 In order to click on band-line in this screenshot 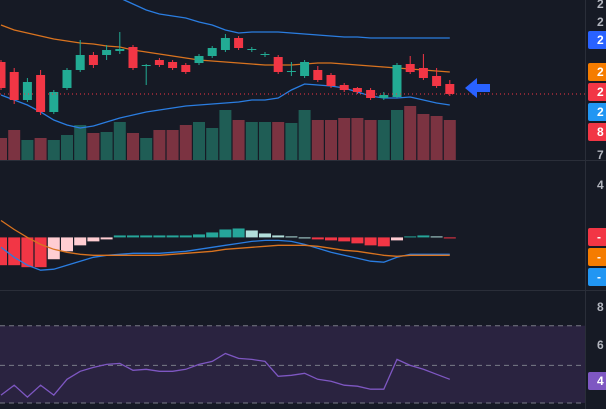, I will do `click(286, 19)`.